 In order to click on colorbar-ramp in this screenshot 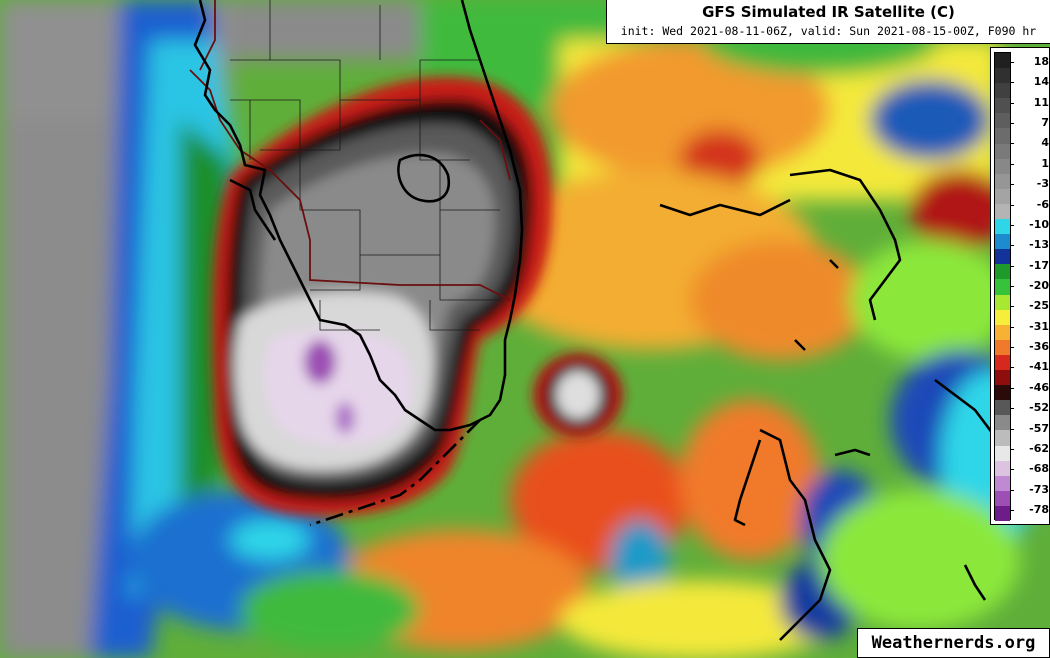, I will do `click(1002, 287)`.